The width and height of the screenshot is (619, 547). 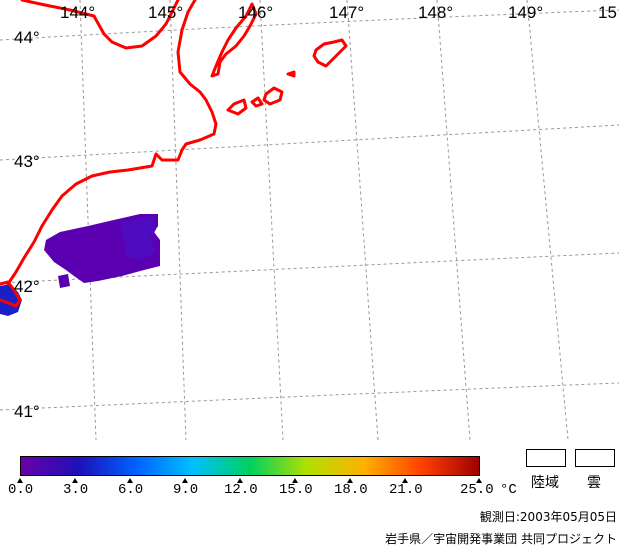 What do you see at coordinates (595, 458) in the screenshot?
I see `cloud-legend-box` at bounding box center [595, 458].